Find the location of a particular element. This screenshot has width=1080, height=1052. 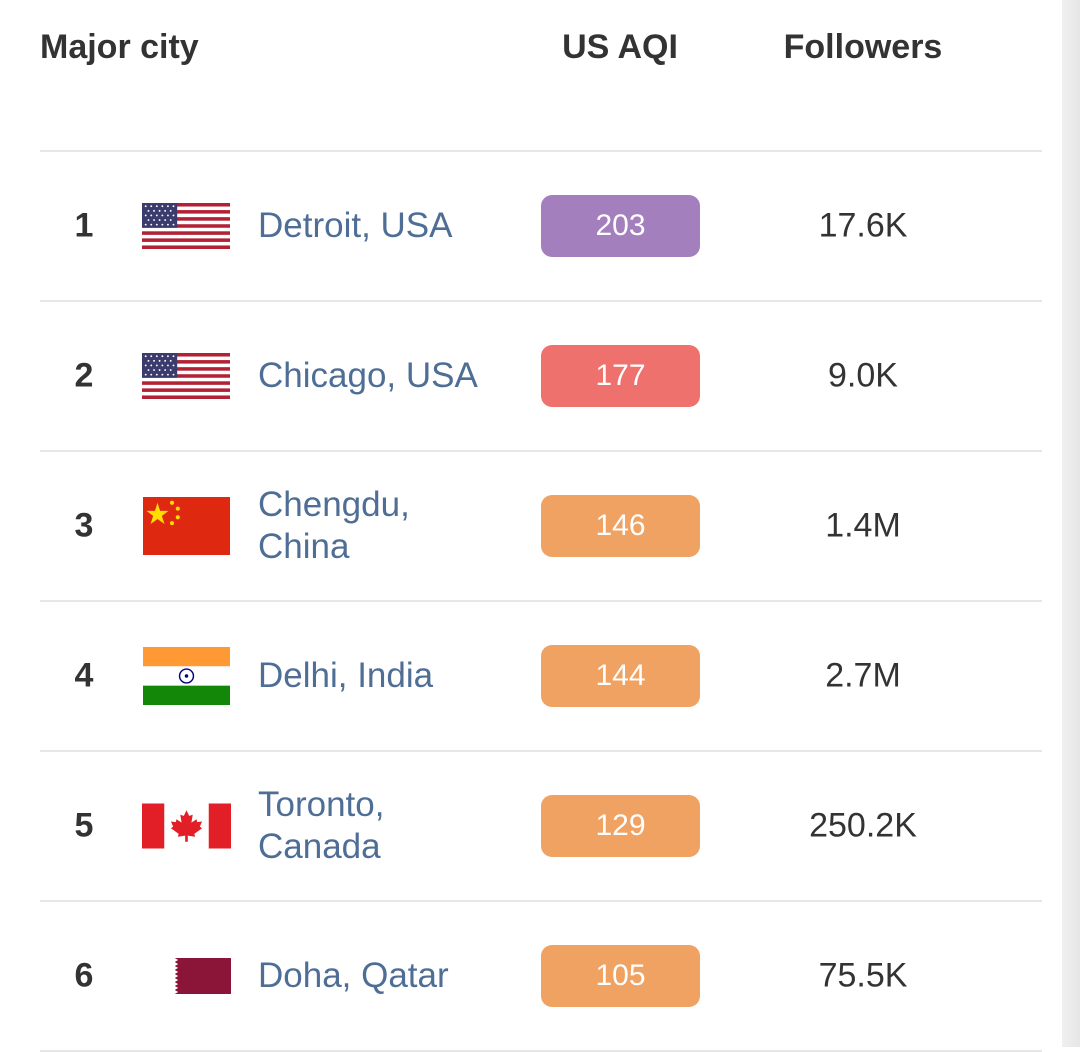

header-followers: Followers is located at coordinates (863, 47).